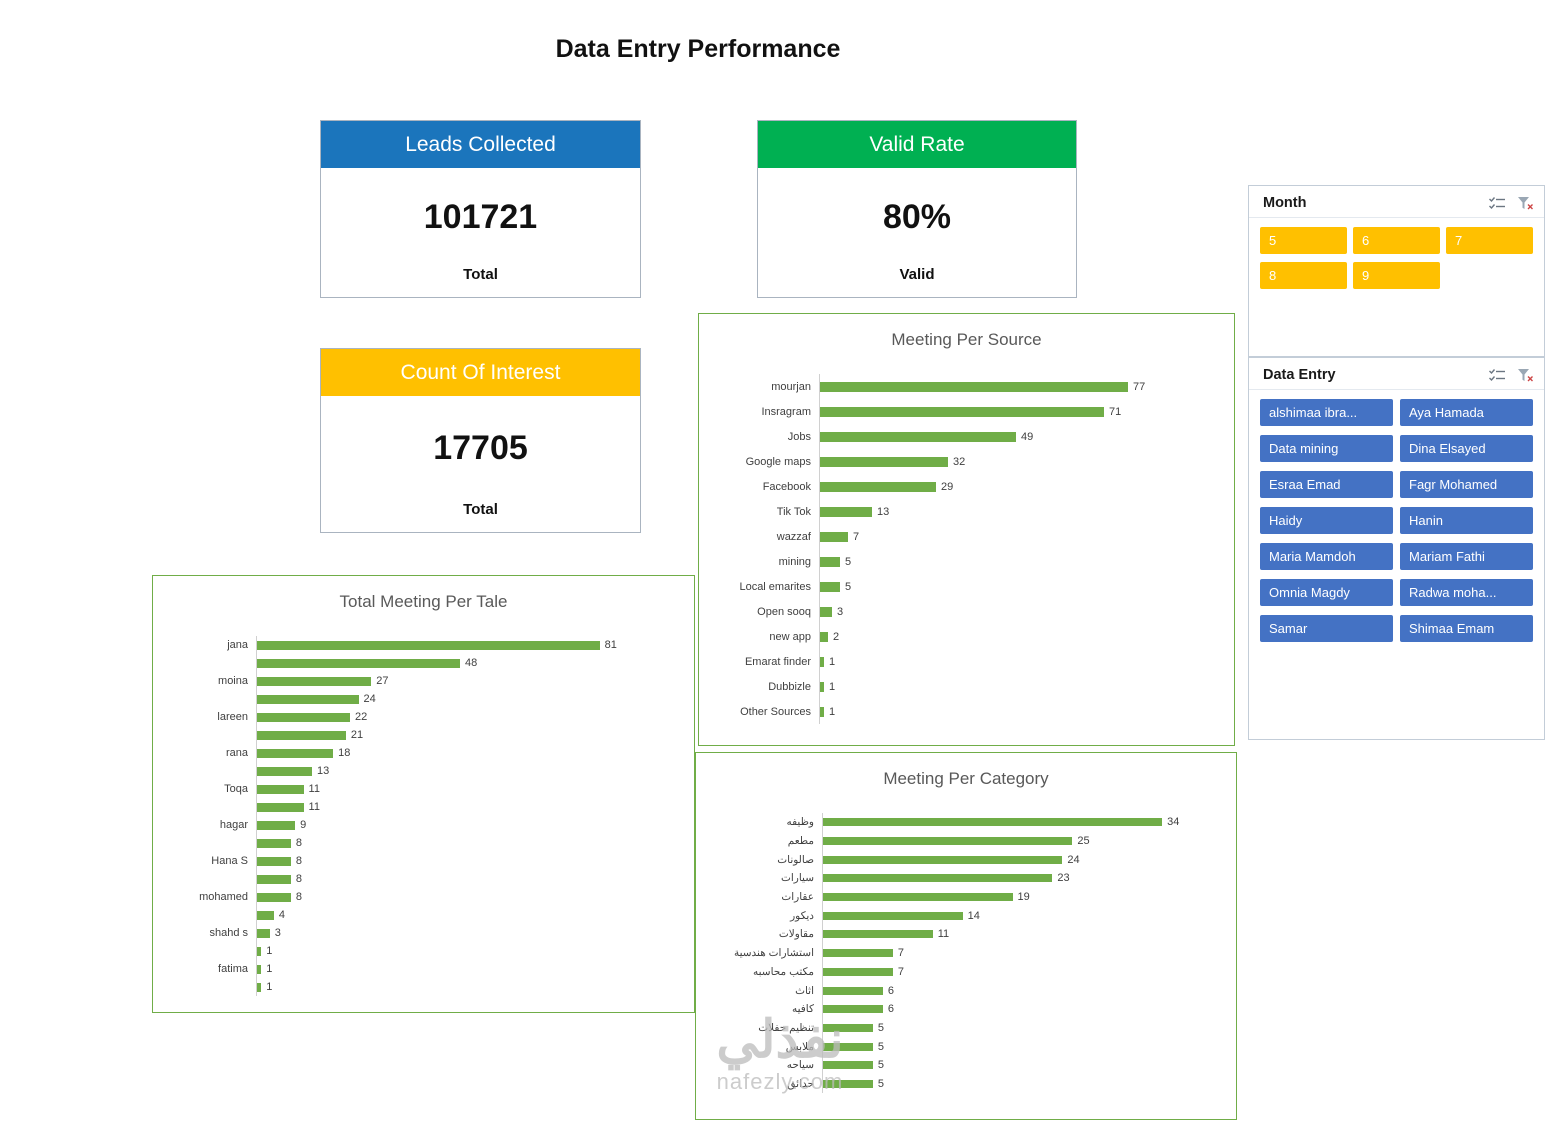  Describe the element at coordinates (1326, 484) in the screenshot. I see `data-entry-slicer-button: Esraa Emad` at that location.